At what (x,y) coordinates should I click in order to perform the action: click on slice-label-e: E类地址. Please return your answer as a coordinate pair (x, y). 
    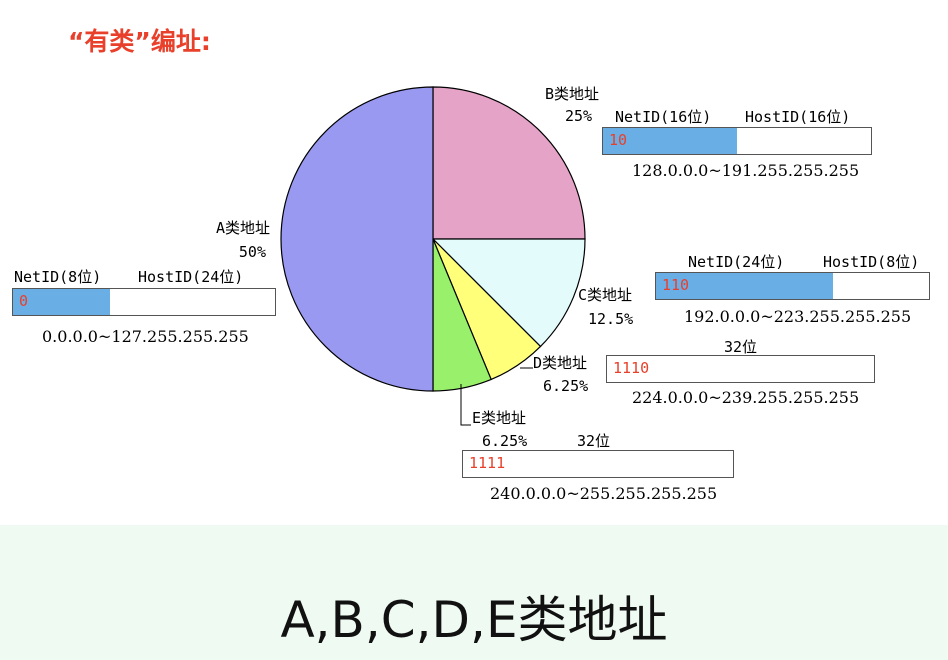
    Looking at the image, I should click on (499, 418).